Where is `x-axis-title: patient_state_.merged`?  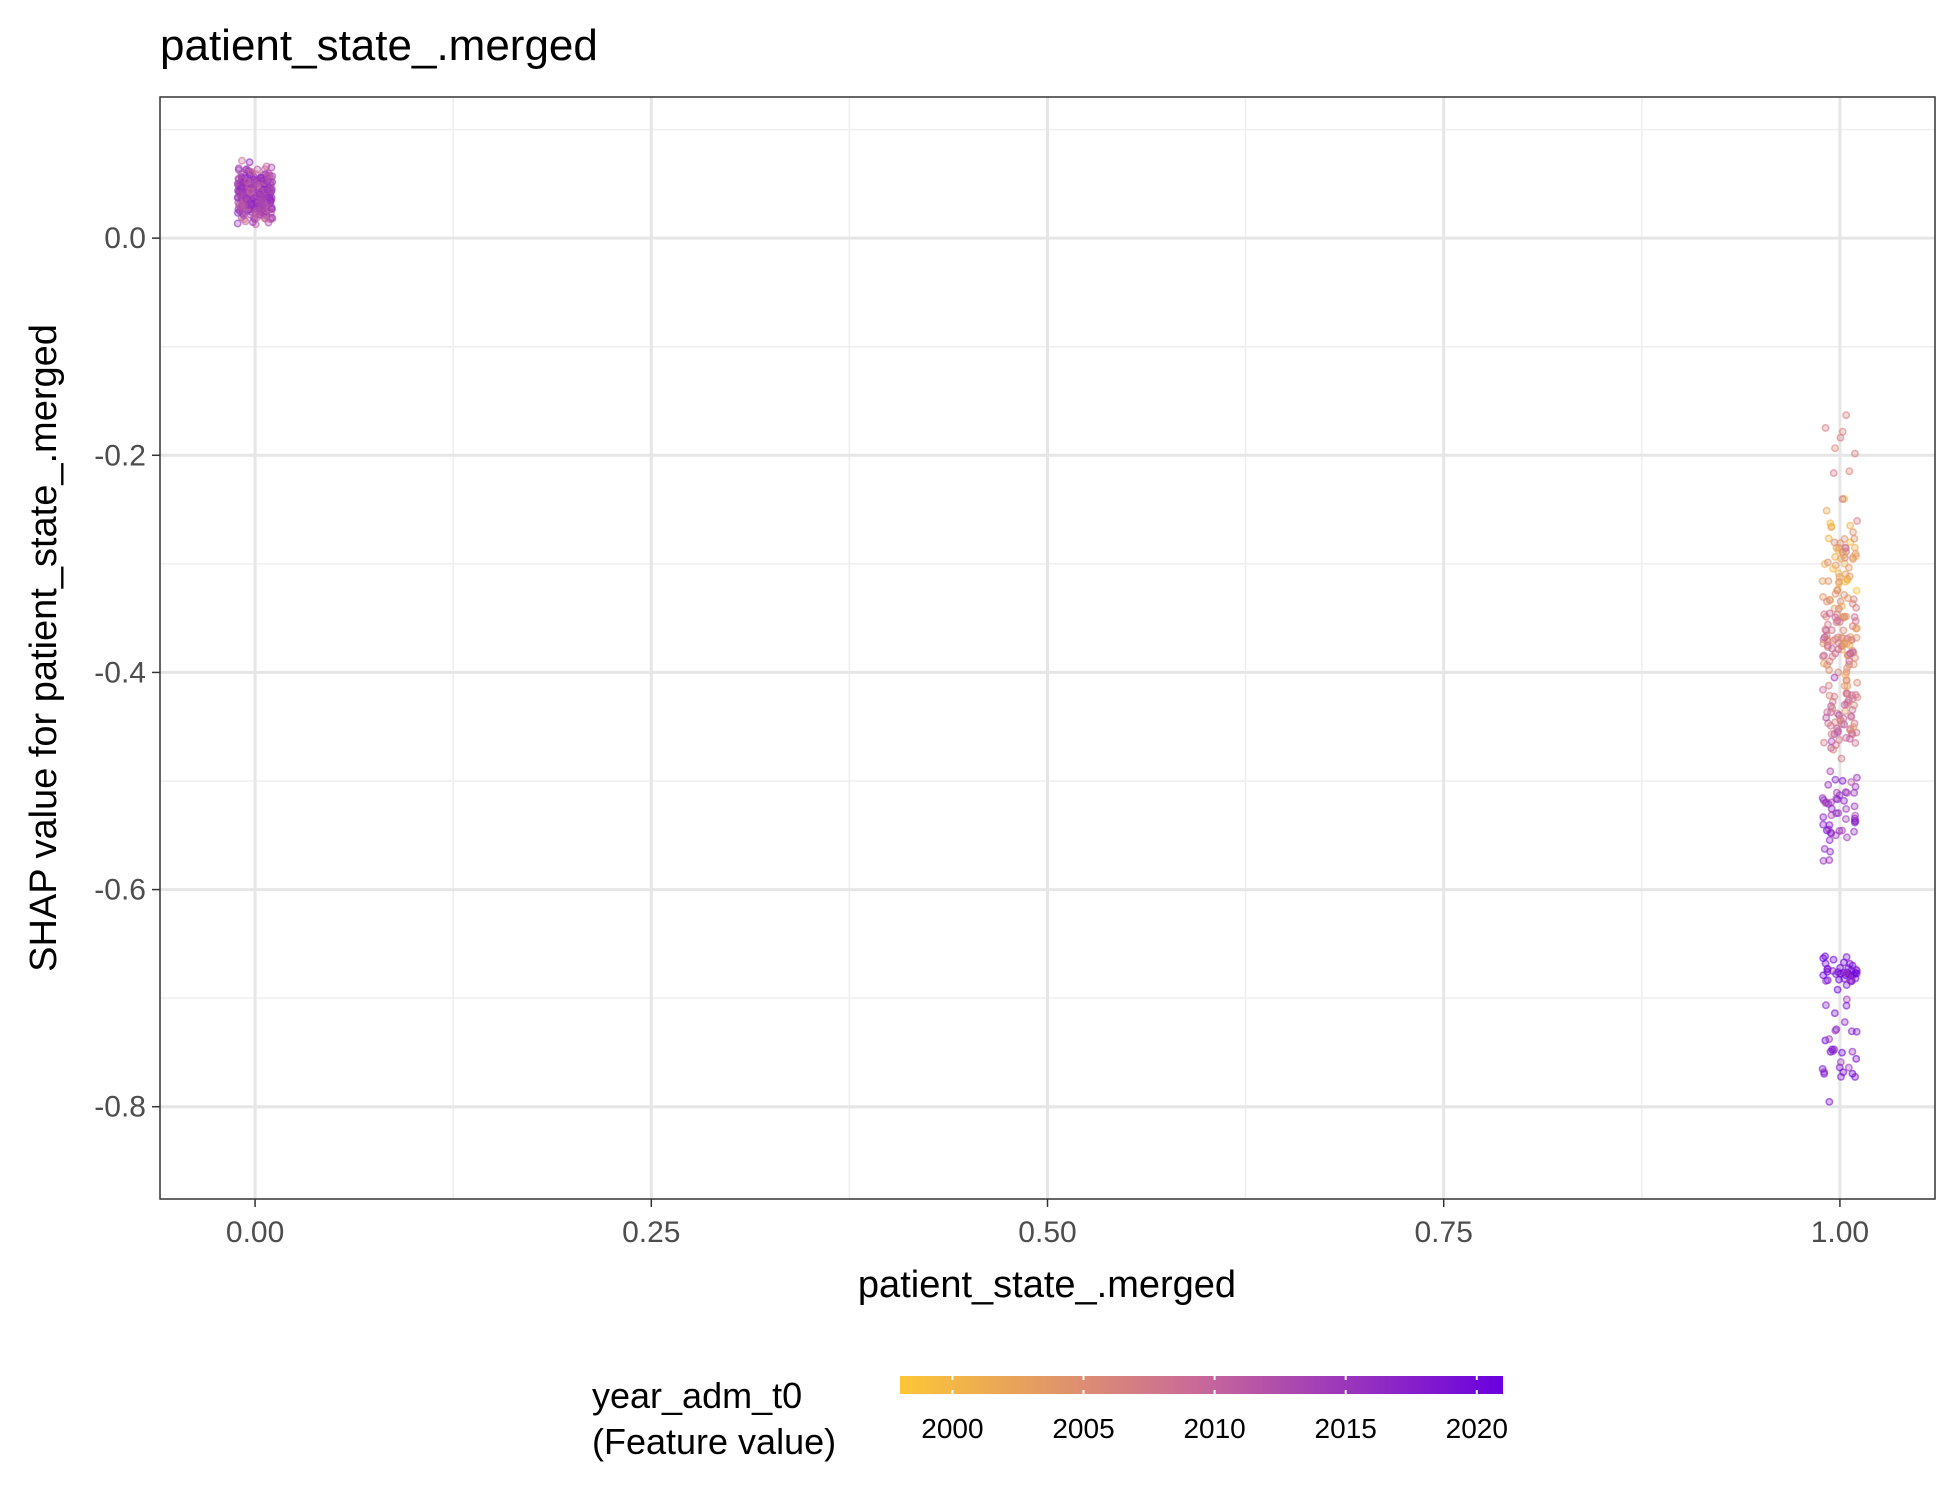 x-axis-title: patient_state_.merged is located at coordinates (1047, 1285).